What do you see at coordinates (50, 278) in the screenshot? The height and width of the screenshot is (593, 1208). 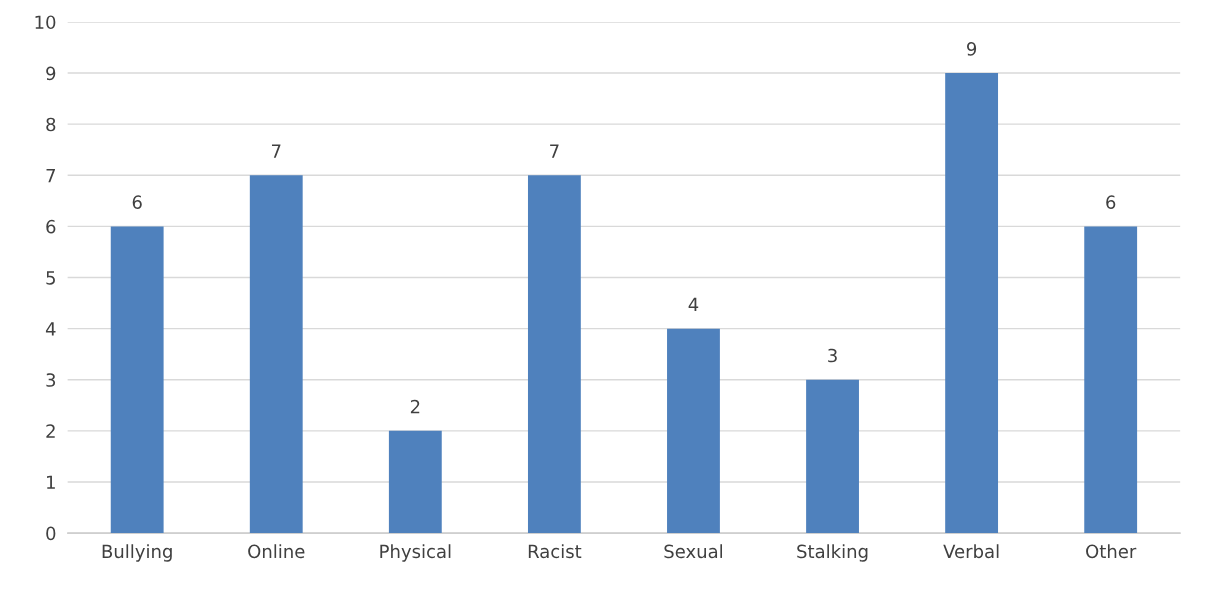 I see `y-tick-label: 5` at bounding box center [50, 278].